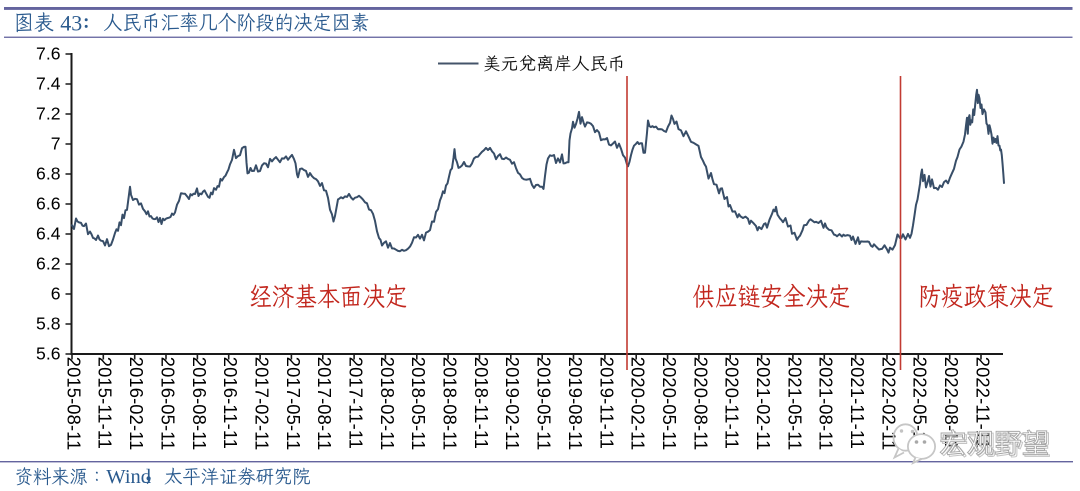 This screenshot has height=491, width=1080. I want to click on svg-text: 2017-05-11, so click(293, 404).